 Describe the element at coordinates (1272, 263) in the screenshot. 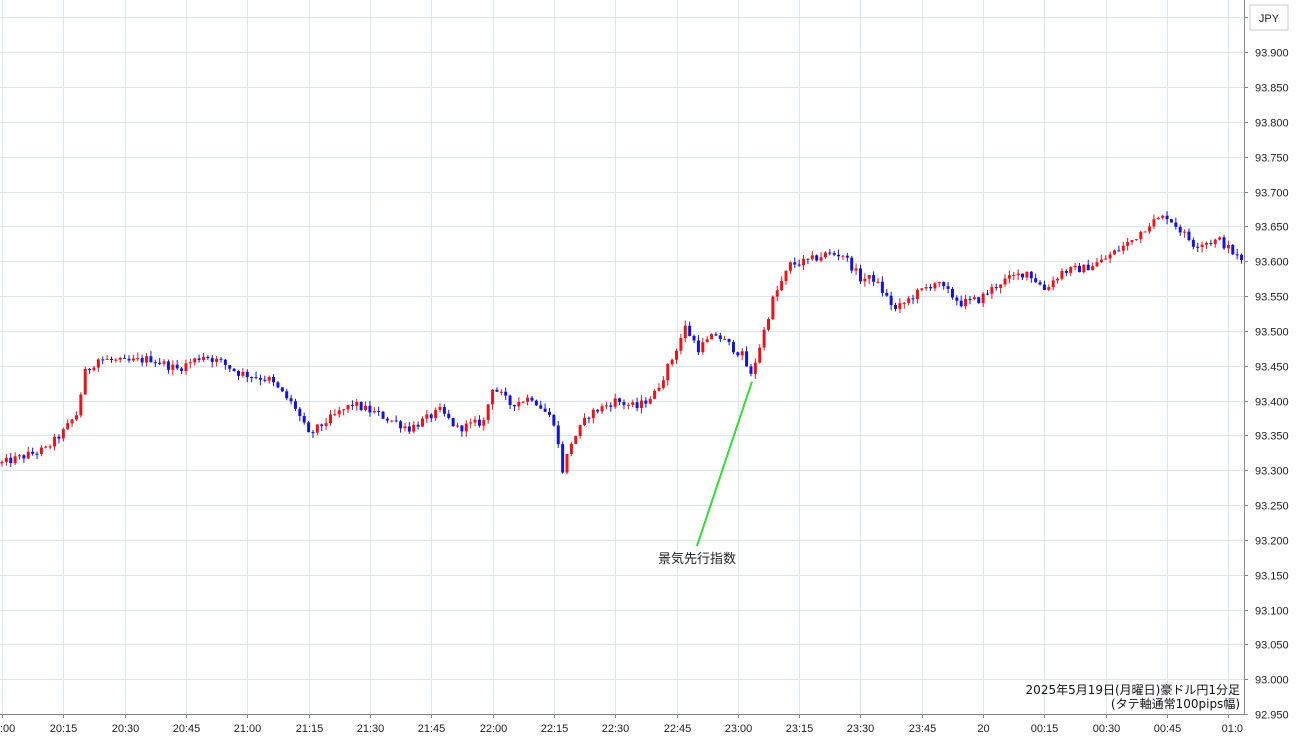

I see `price-tick-label: 93.600` at that location.